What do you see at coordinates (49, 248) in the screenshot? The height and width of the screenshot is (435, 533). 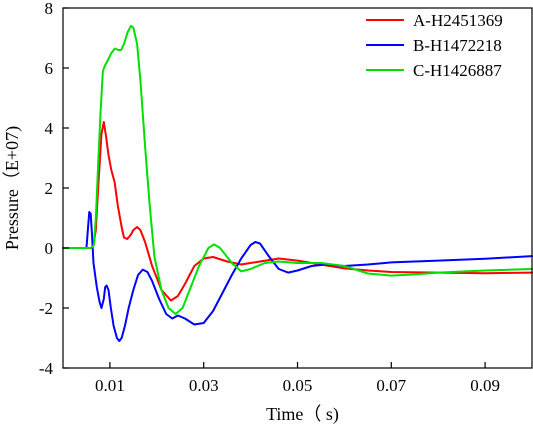 I see `y-tick-label: 0` at bounding box center [49, 248].